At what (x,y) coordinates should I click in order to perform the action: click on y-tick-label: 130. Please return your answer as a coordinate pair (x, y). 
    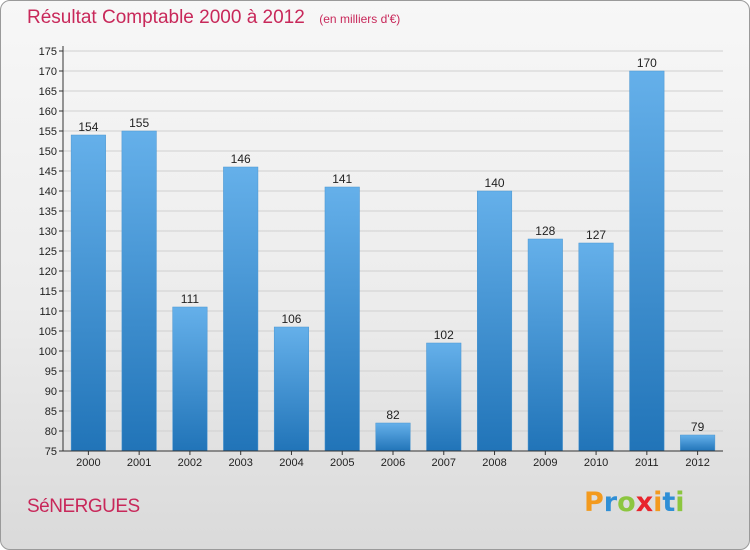
    Looking at the image, I should click on (48, 232).